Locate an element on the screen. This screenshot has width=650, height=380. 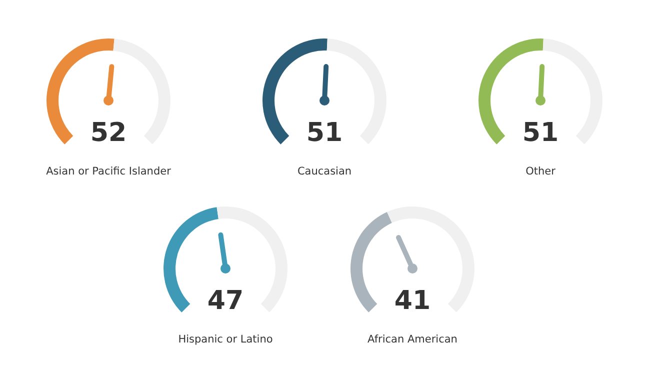
text: Other is located at coordinates (541, 172).